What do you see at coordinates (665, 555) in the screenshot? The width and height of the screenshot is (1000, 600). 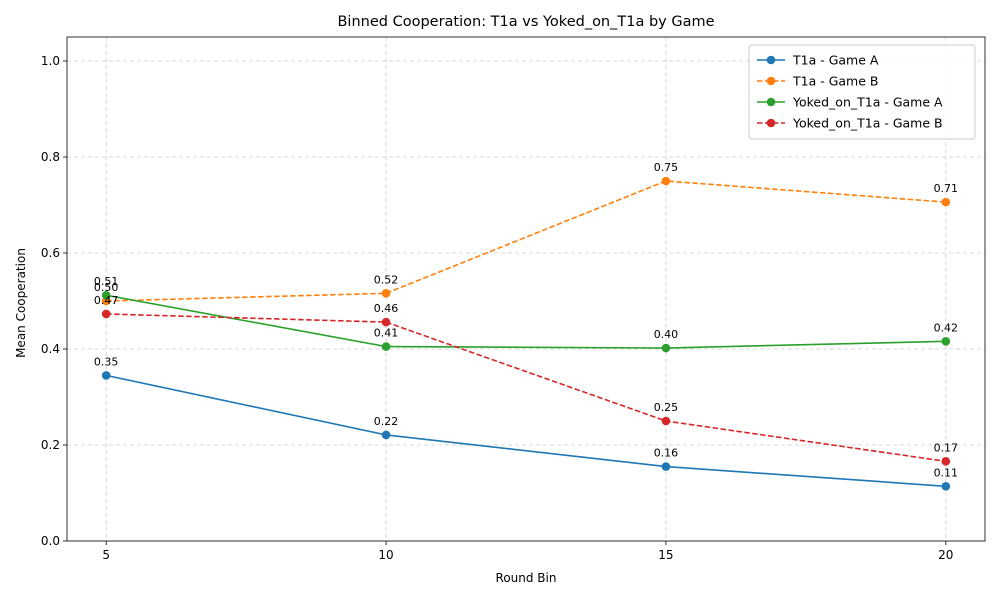 I see `x-tick-label: 15` at bounding box center [665, 555].